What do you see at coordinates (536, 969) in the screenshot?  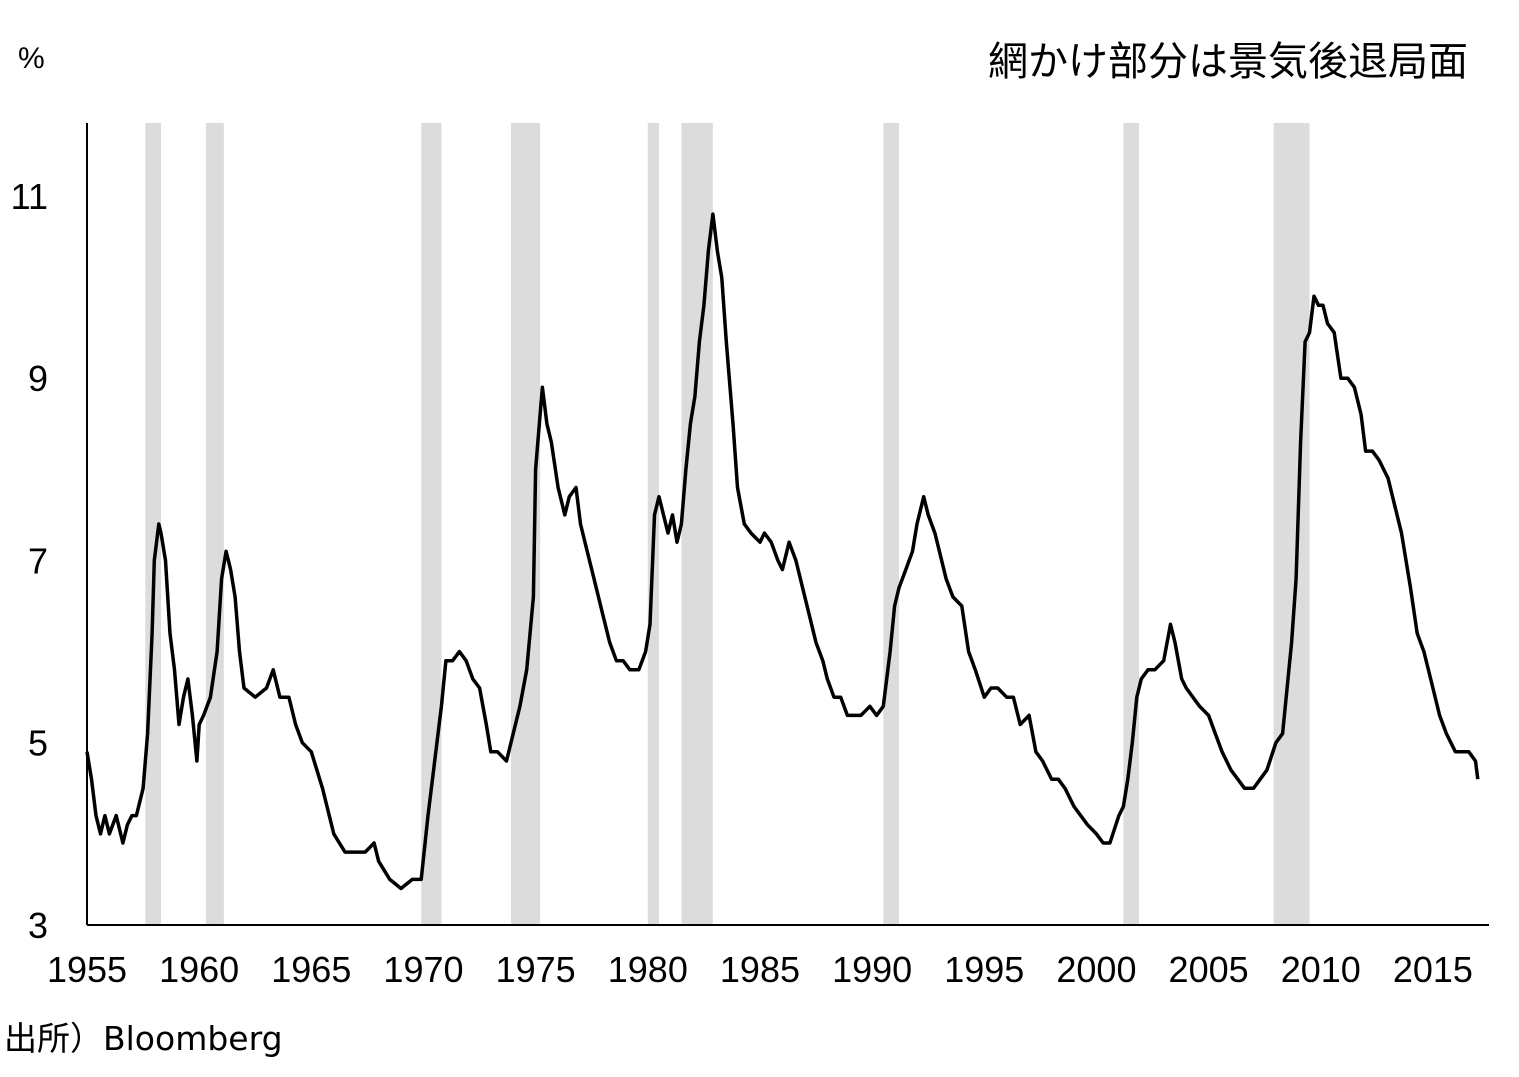 I see `x-tick-label: 1975` at bounding box center [536, 969].